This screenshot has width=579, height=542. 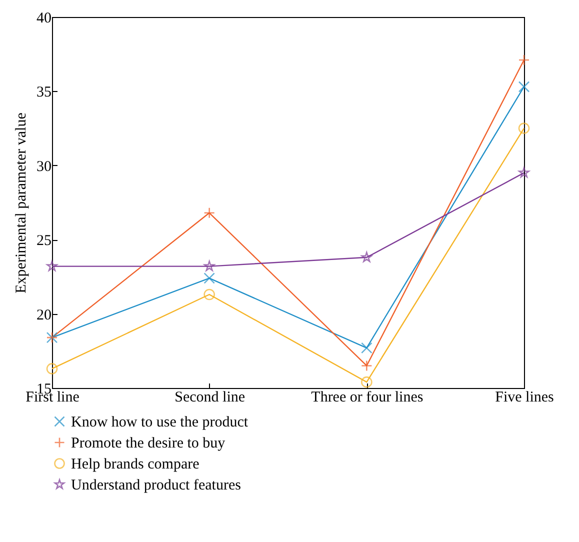 I want to click on y-tick-label: 35, so click(x=44, y=92).